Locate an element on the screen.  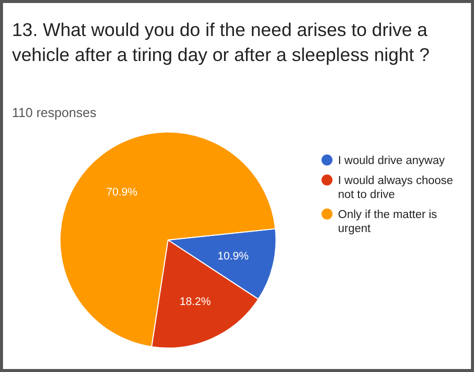
legend-label: I would always choose not to drive is located at coordinates (396, 188).